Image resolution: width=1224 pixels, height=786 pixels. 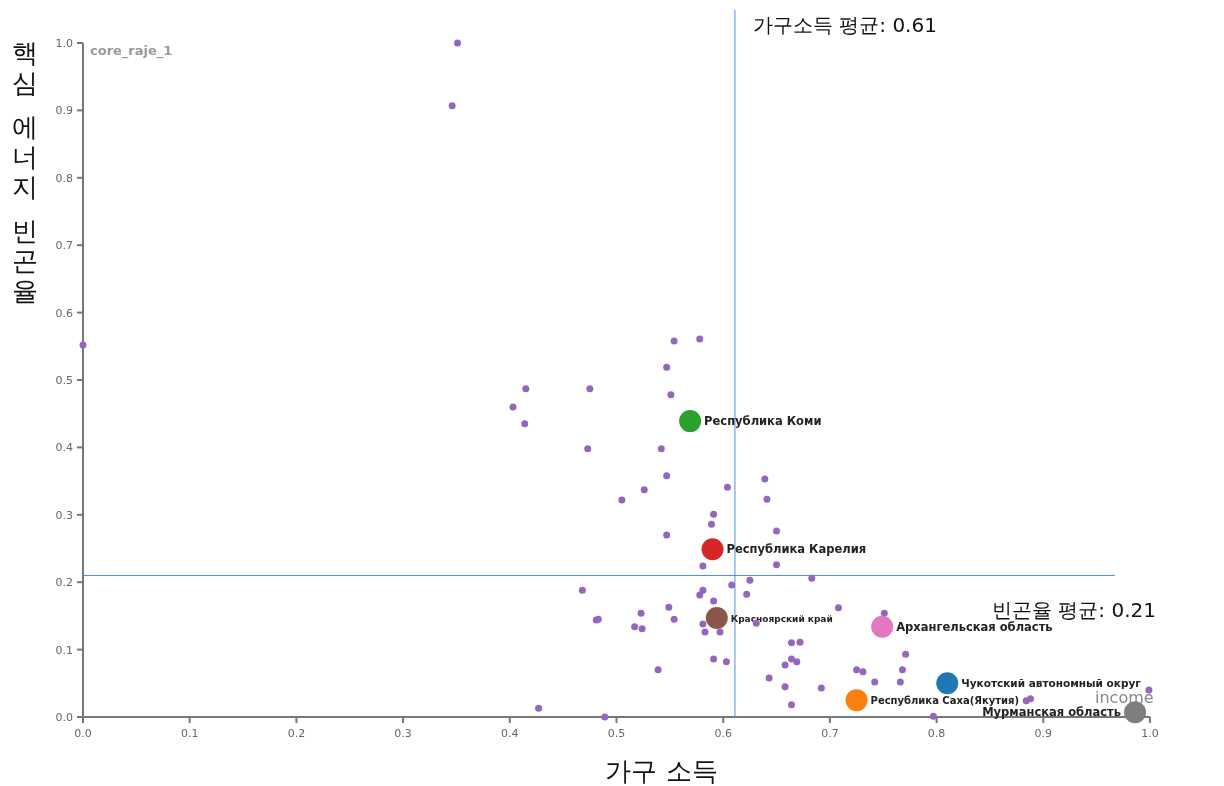 I want to click on x-tick-label: 0.1, so click(x=189, y=733).